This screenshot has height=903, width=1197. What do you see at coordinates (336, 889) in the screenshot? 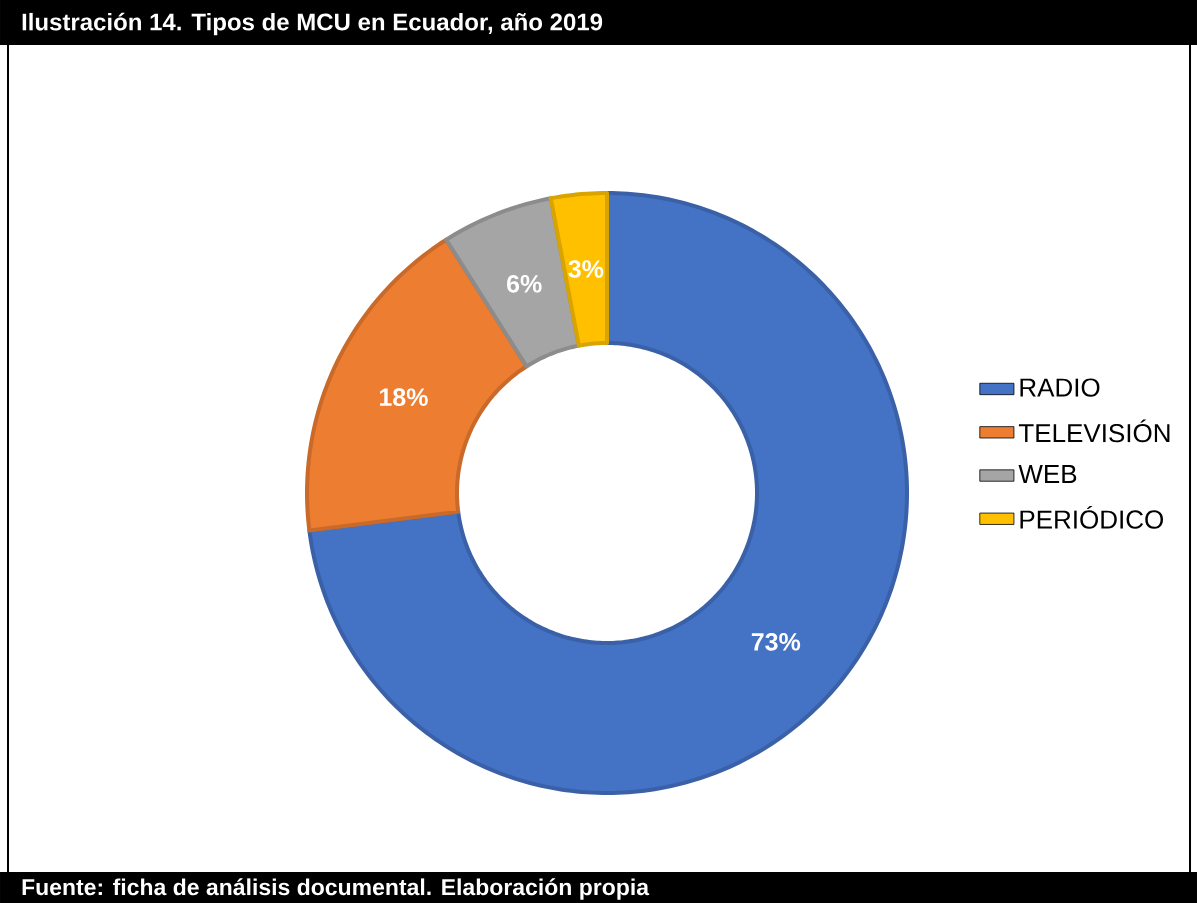
I see `source-note: Fuente: ficha de análisis documental. Elaboración propia` at bounding box center [336, 889].